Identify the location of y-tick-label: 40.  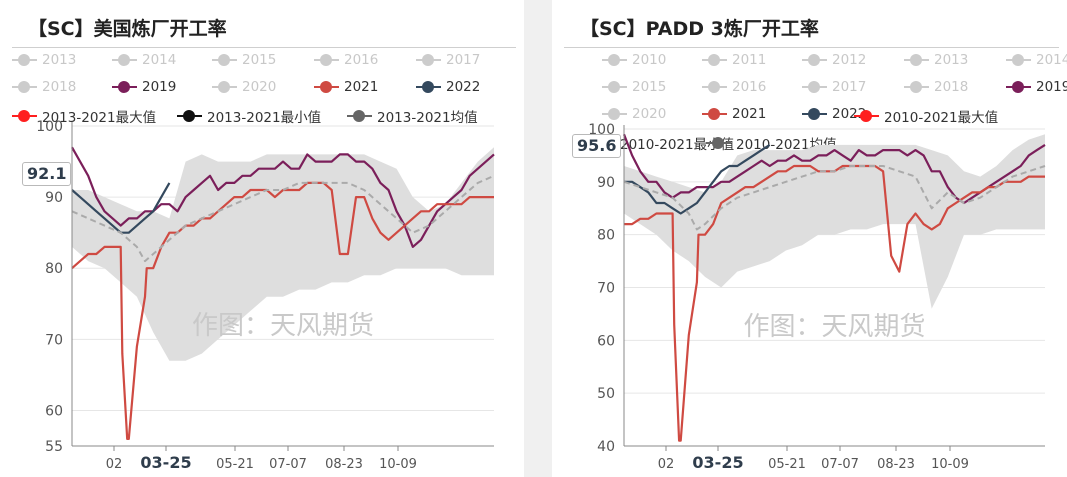
(606, 447).